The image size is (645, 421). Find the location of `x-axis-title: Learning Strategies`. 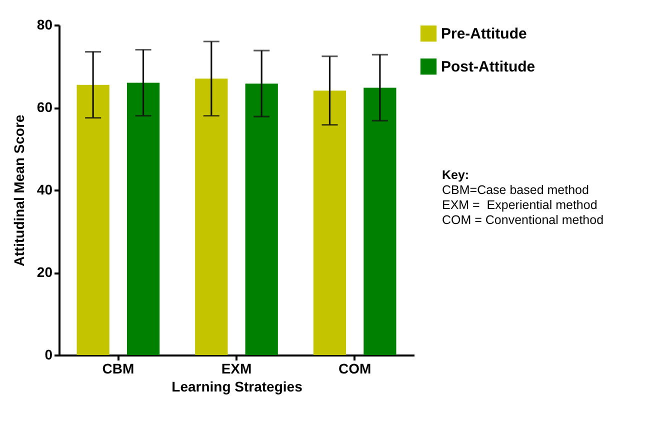

x-axis-title: Learning Strategies is located at coordinates (237, 386).